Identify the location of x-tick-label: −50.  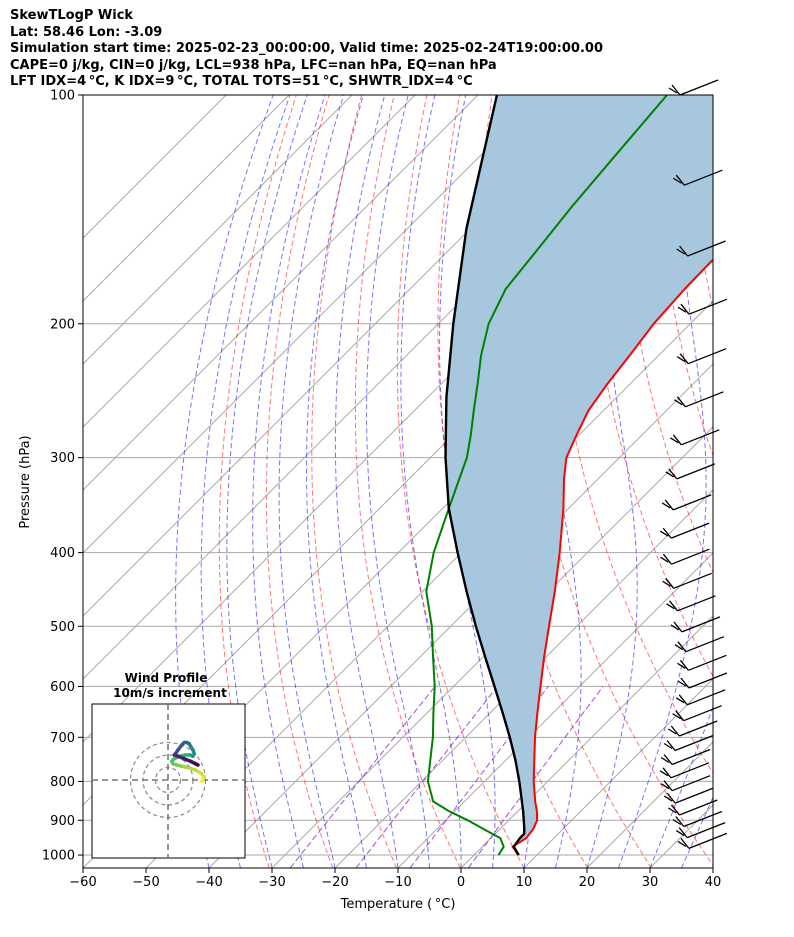
(145, 882).